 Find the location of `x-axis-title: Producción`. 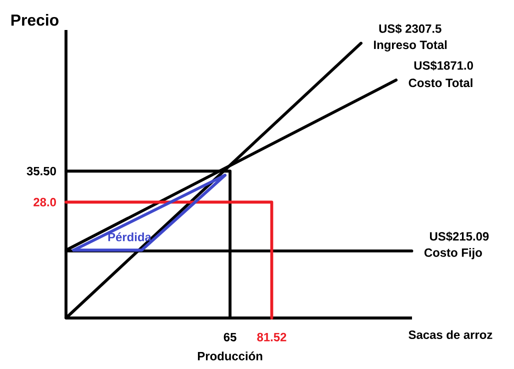

x-axis-title: Producción is located at coordinates (230, 355).